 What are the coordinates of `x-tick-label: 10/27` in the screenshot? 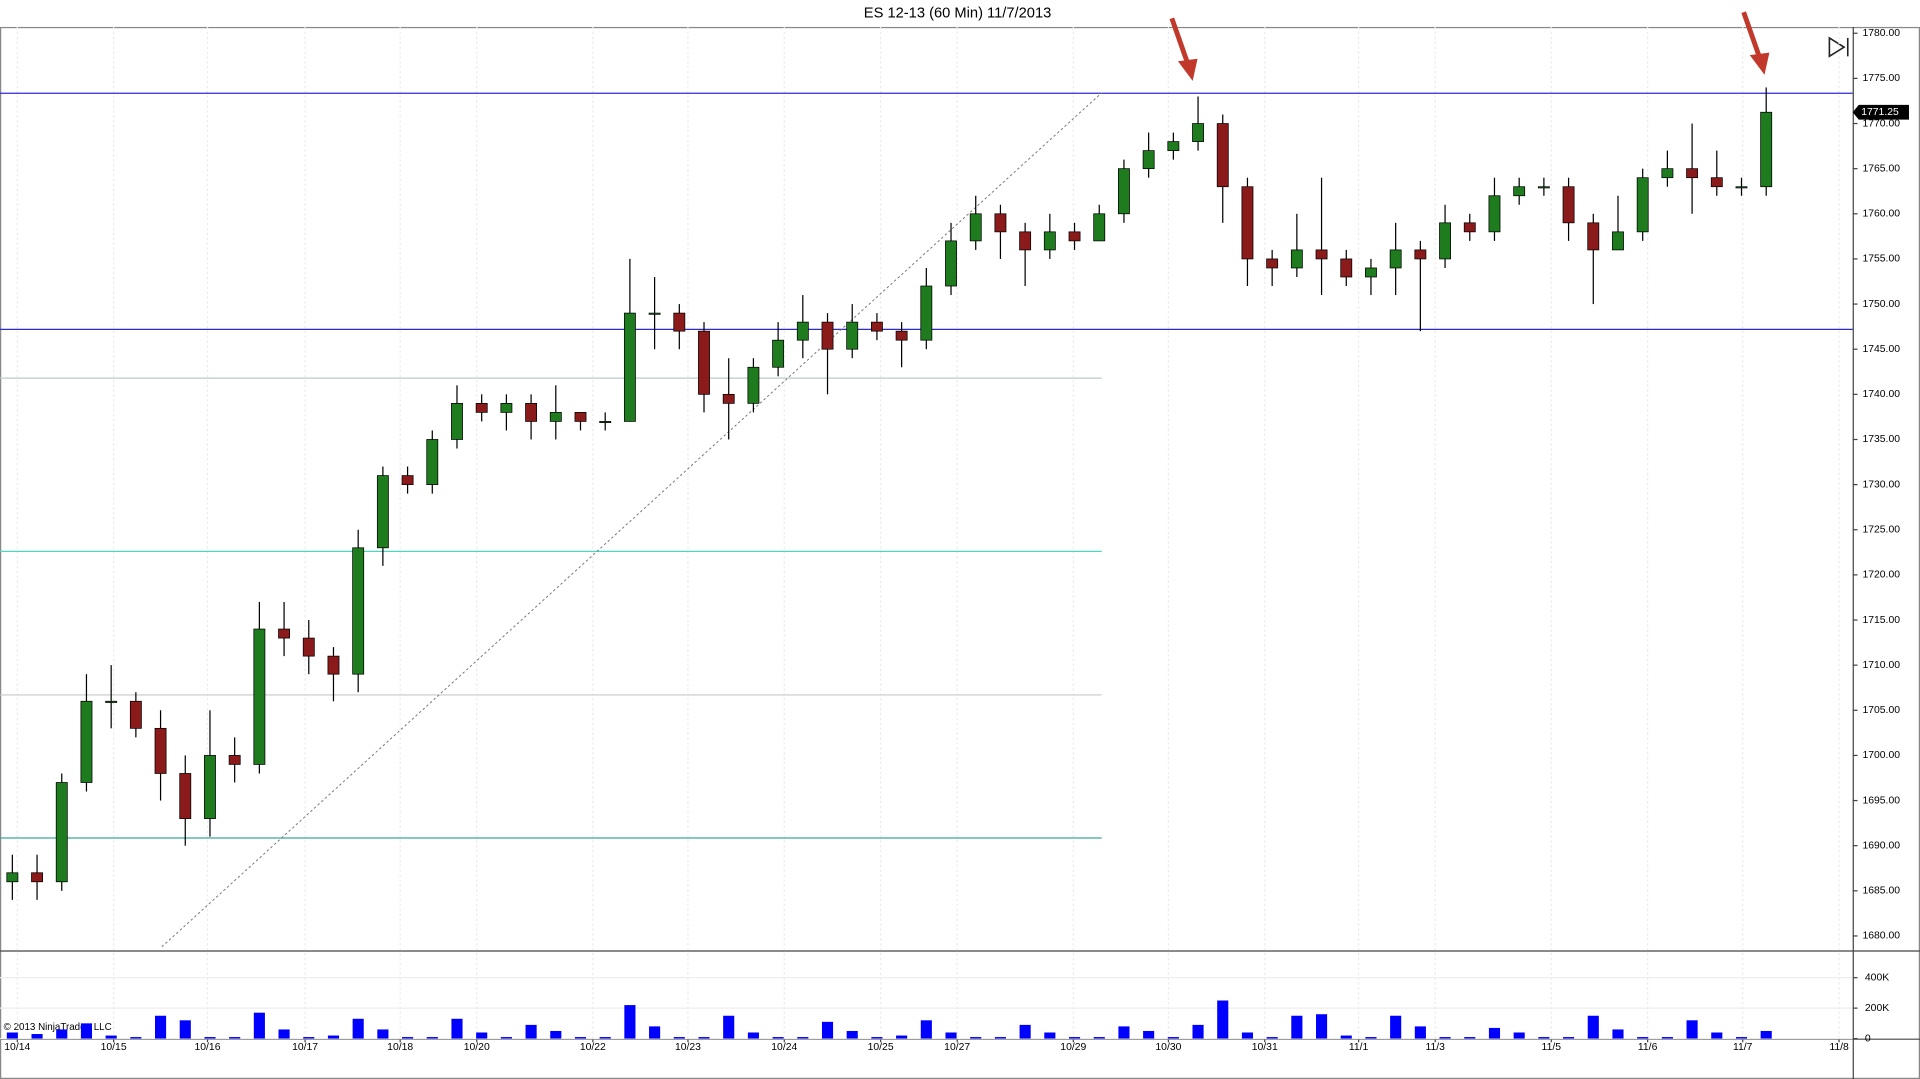 It's located at (957, 1047).